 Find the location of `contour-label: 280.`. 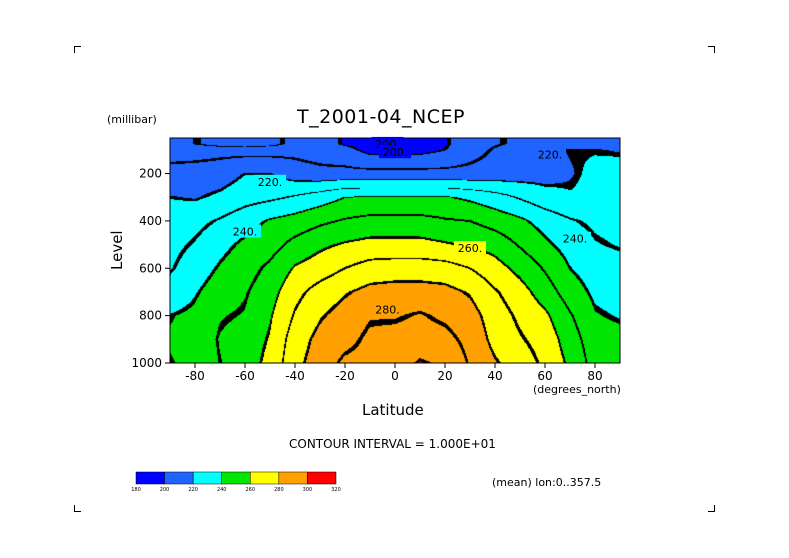

contour-label: 280. is located at coordinates (387, 310).